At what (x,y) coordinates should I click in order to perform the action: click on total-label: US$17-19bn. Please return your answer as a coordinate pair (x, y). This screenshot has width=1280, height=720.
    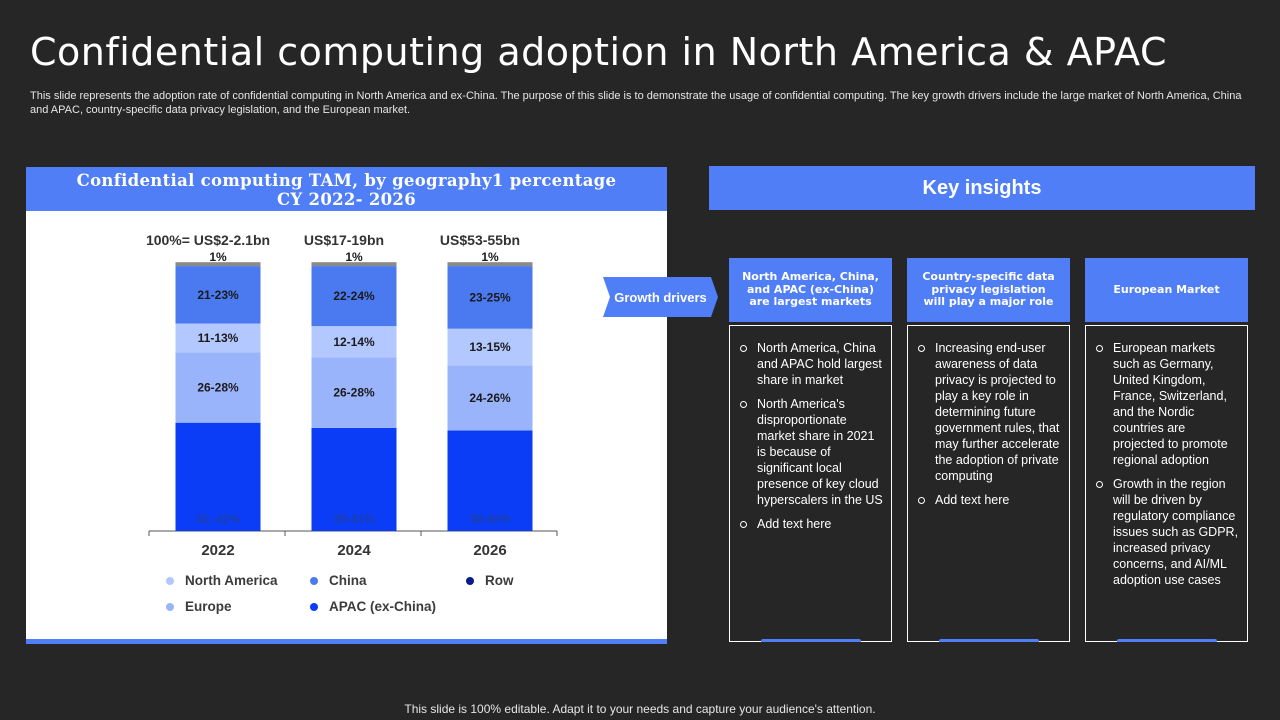
    Looking at the image, I should click on (344, 240).